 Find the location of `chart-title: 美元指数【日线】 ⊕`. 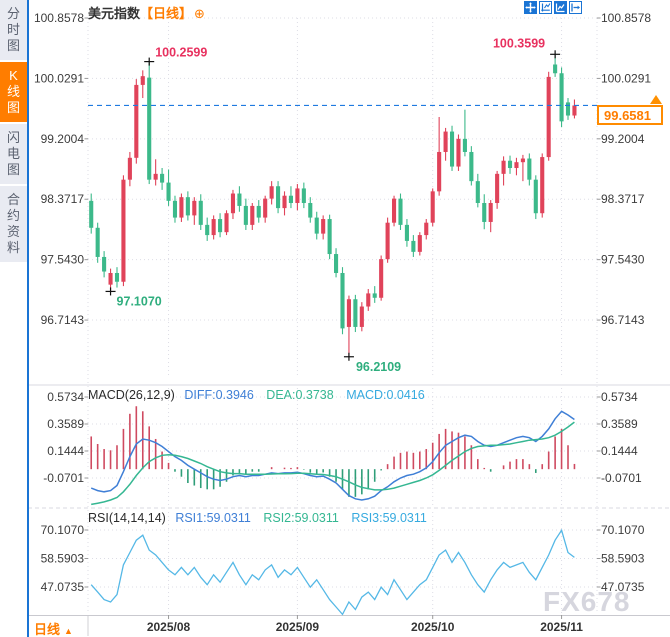

chart-title: 美元指数【日线】 ⊕ is located at coordinates (146, 12).